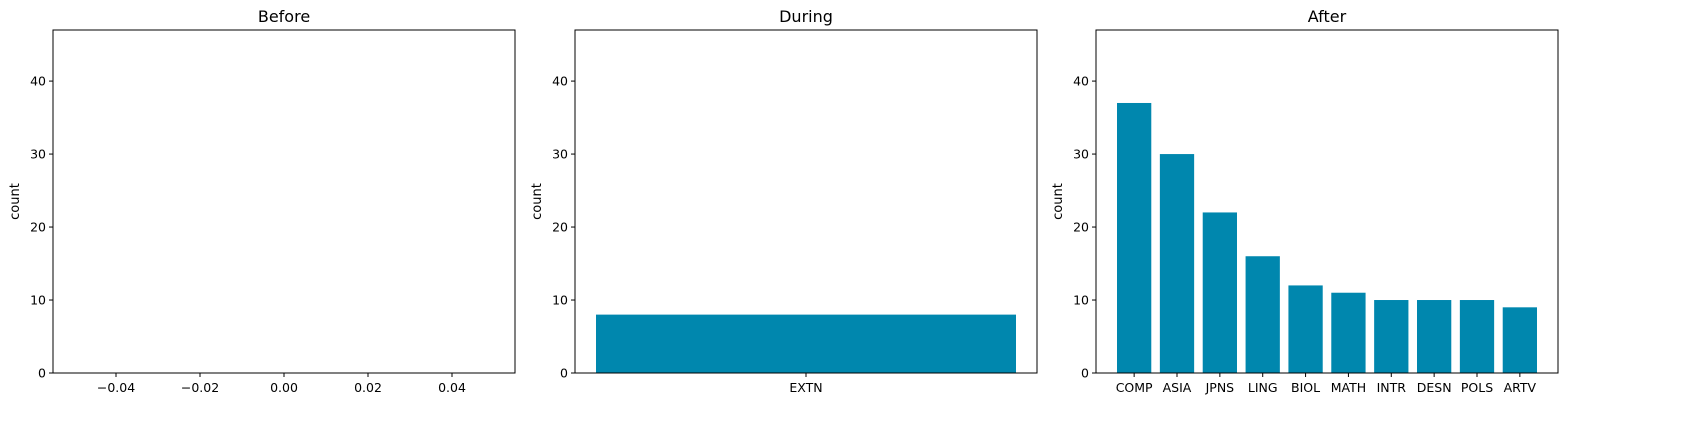 This screenshot has width=1686, height=435. I want to click on x-tick-label: 0.00, so click(284, 387).